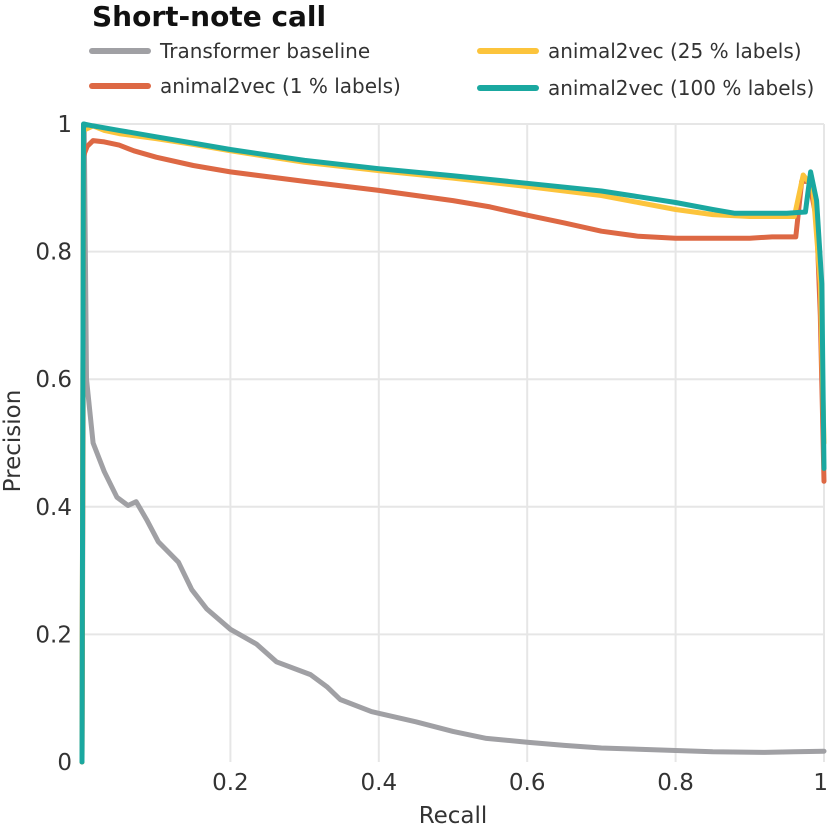 The image size is (830, 826). Describe the element at coordinates (820, 783) in the screenshot. I see `x-tick-label: 1` at that location.